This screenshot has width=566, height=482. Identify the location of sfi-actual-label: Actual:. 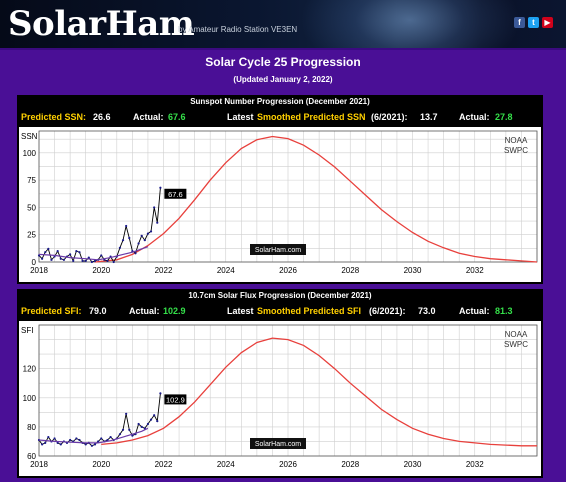
(144, 311).